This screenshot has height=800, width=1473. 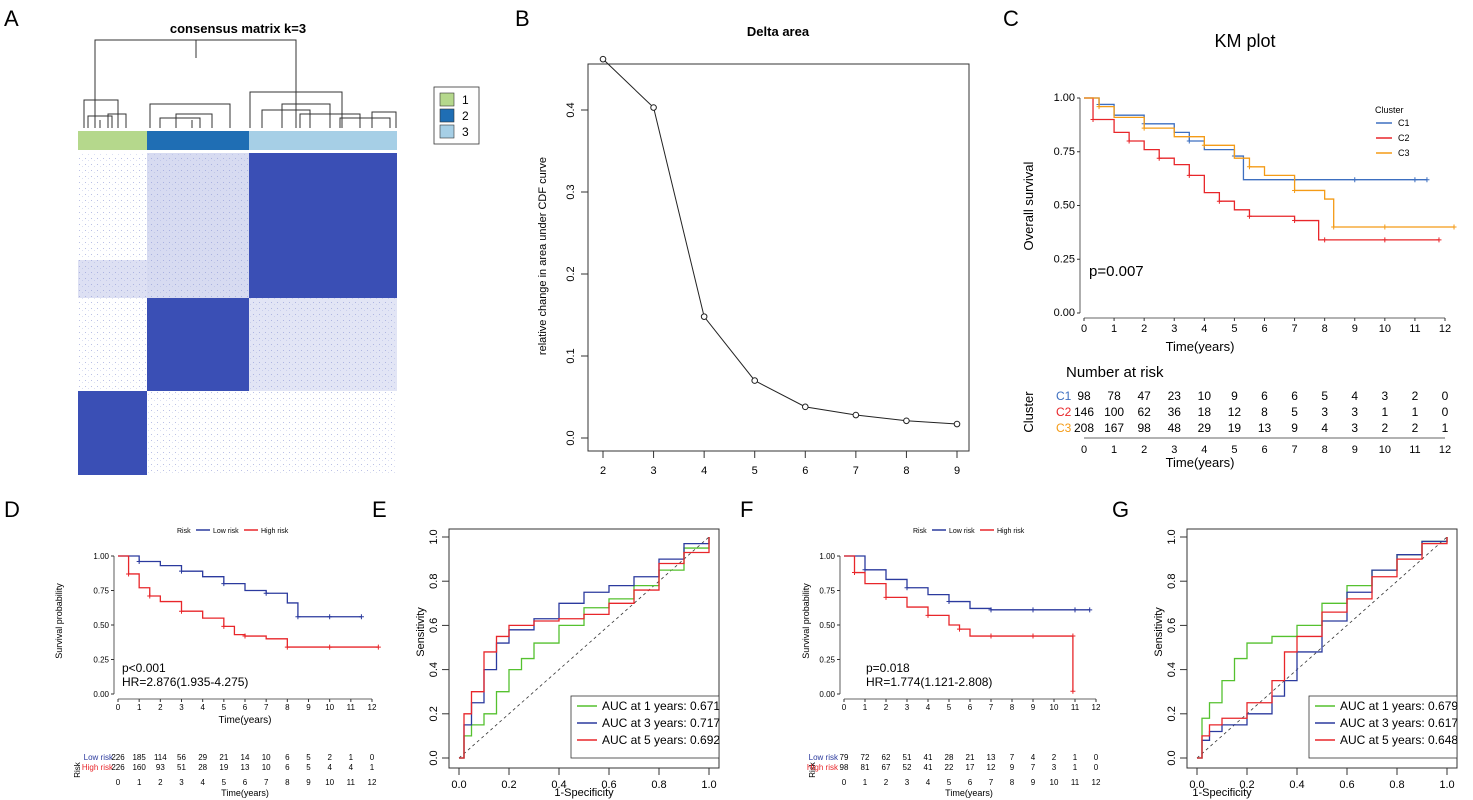 What do you see at coordinates (184, 531) in the screenshot?
I see `panel-d-legend-title: Risk` at bounding box center [184, 531].